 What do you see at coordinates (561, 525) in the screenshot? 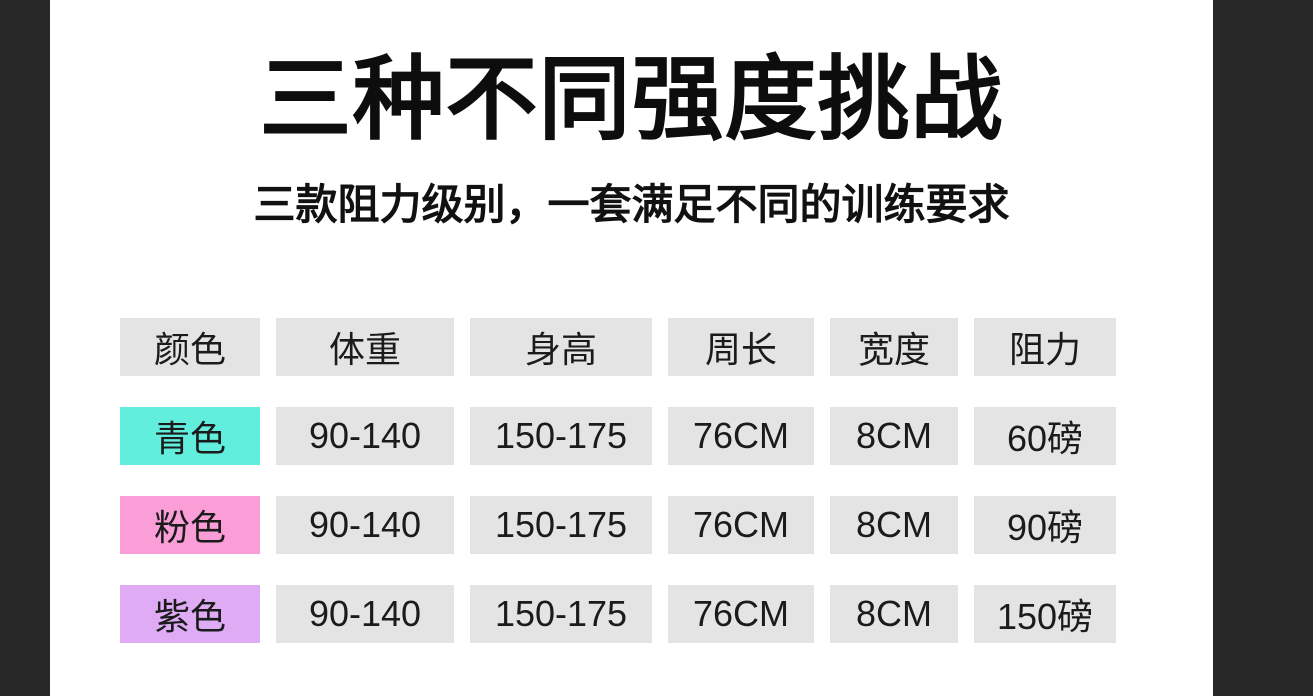
I see `cell-pink-height: 150-175` at bounding box center [561, 525].